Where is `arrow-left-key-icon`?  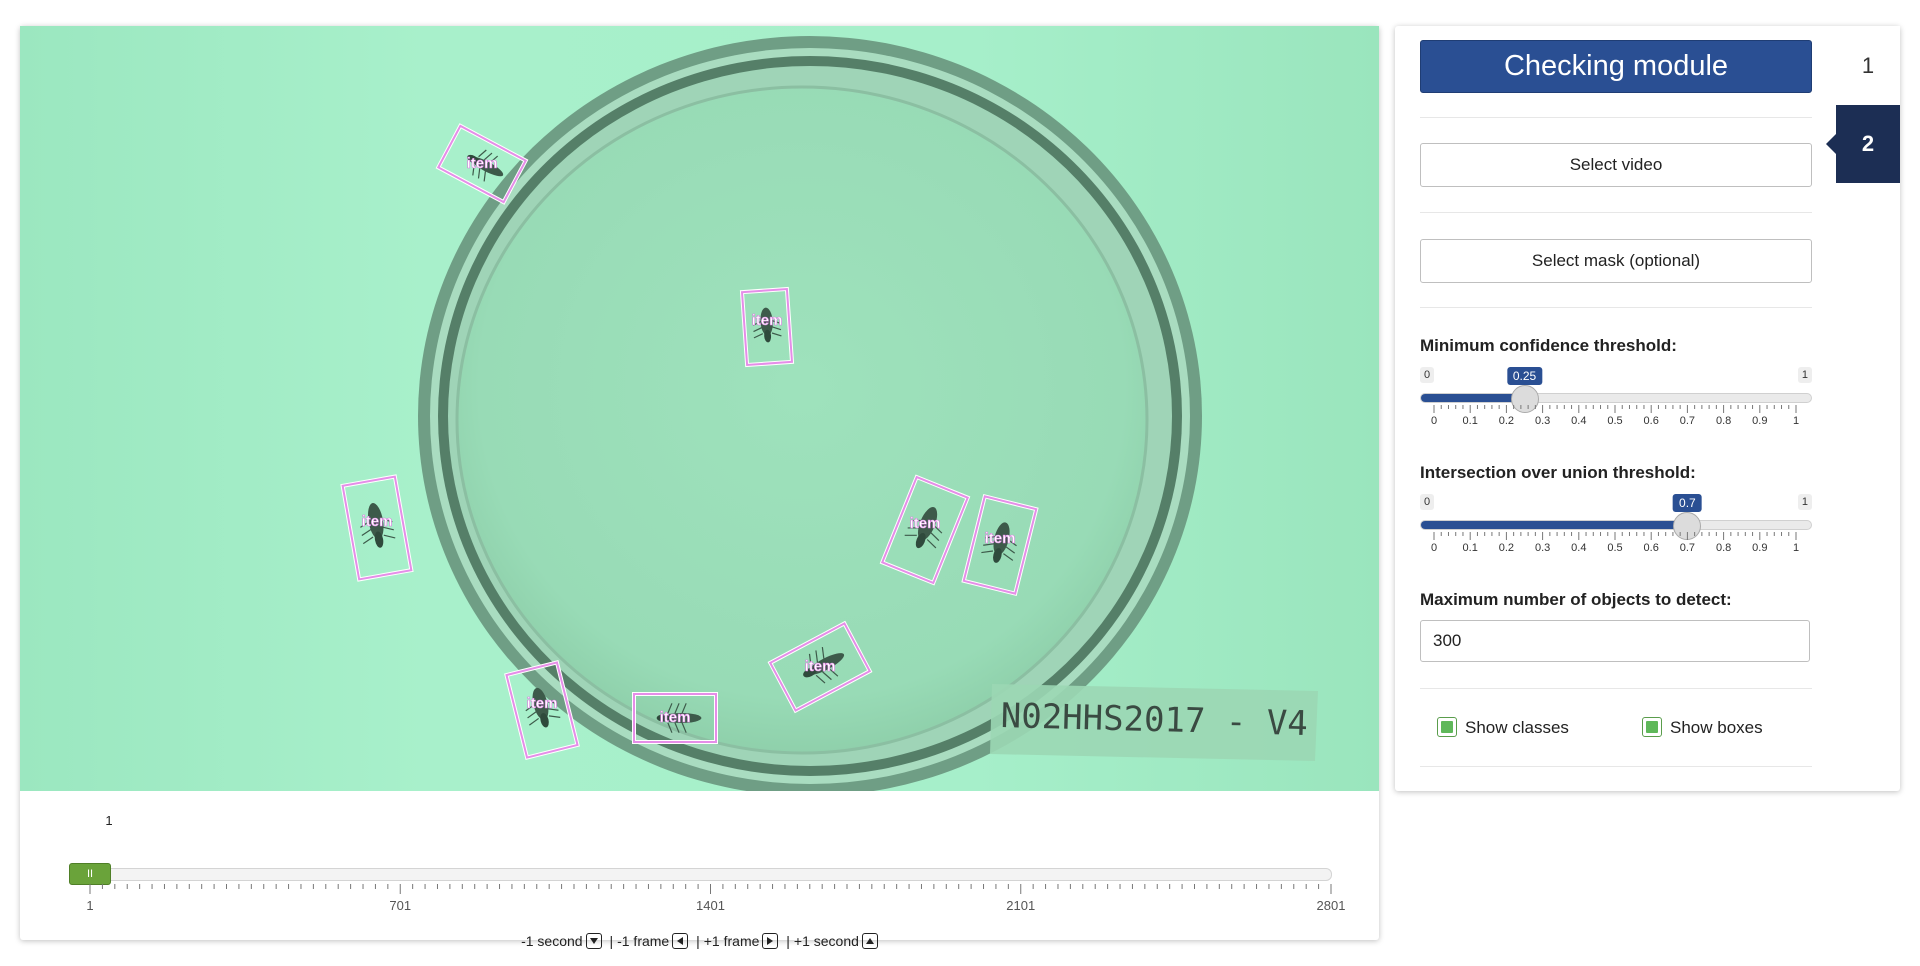 arrow-left-key-icon is located at coordinates (680, 941).